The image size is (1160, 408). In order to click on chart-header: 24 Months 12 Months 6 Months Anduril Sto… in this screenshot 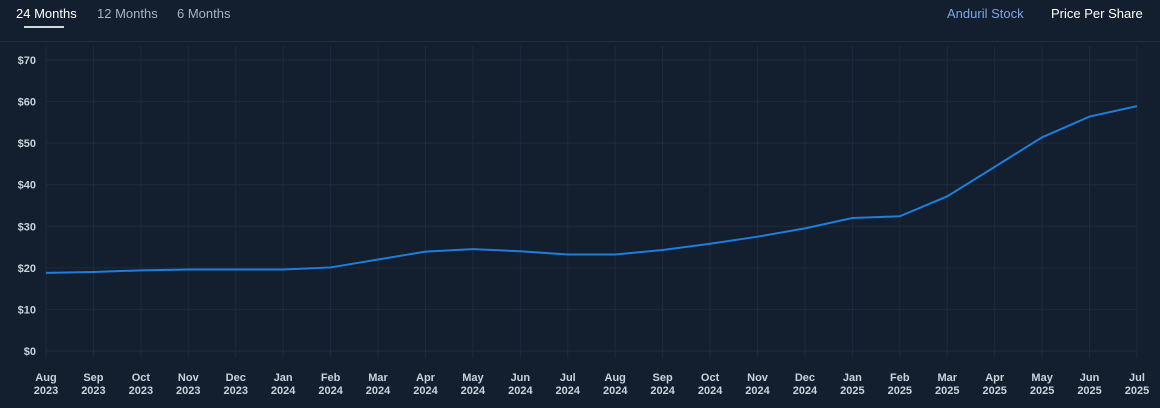, I will do `click(580, 21)`.